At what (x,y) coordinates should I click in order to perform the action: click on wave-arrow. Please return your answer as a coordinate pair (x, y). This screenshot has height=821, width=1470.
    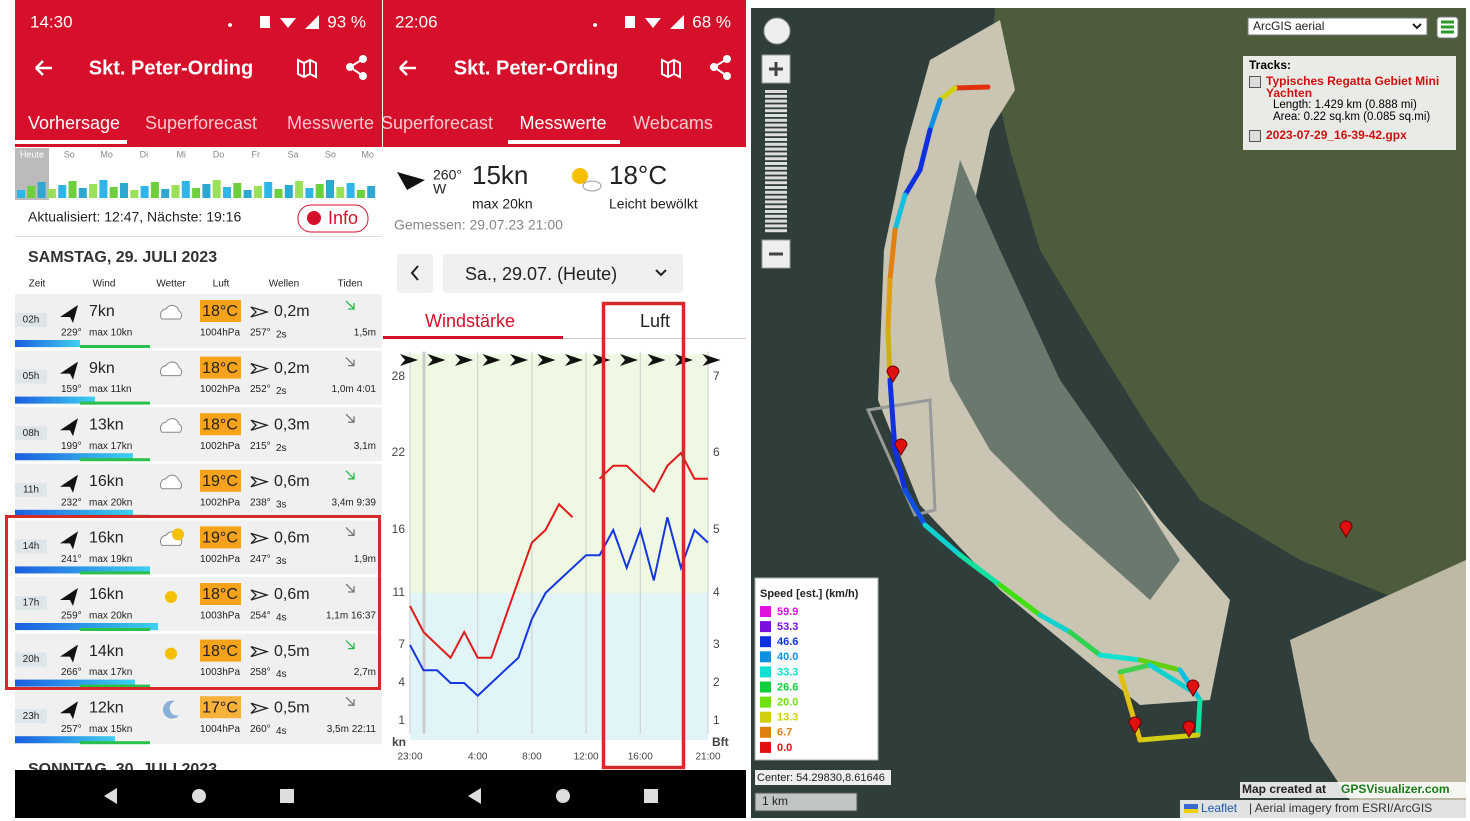
    Looking at the image, I should click on (260, 538).